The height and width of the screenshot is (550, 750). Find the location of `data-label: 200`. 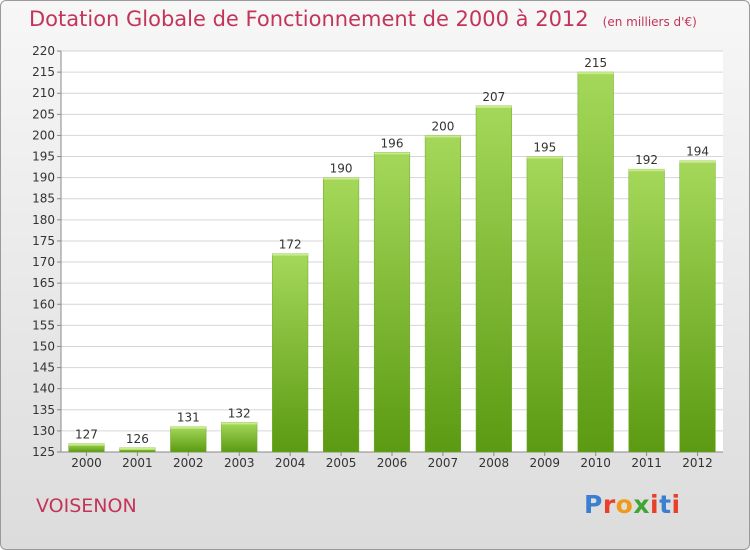

data-label: 200 is located at coordinates (442, 126).